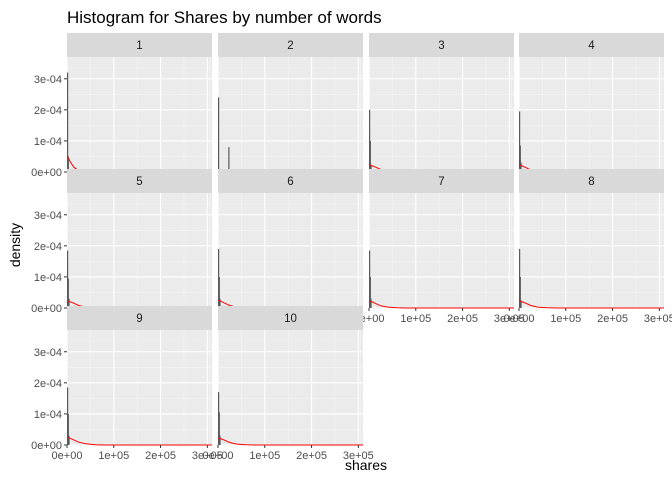 The width and height of the screenshot is (672, 480). I want to click on facet-panel: 70e+00 1e+05 2e+05 3e+05, so click(439, 247).